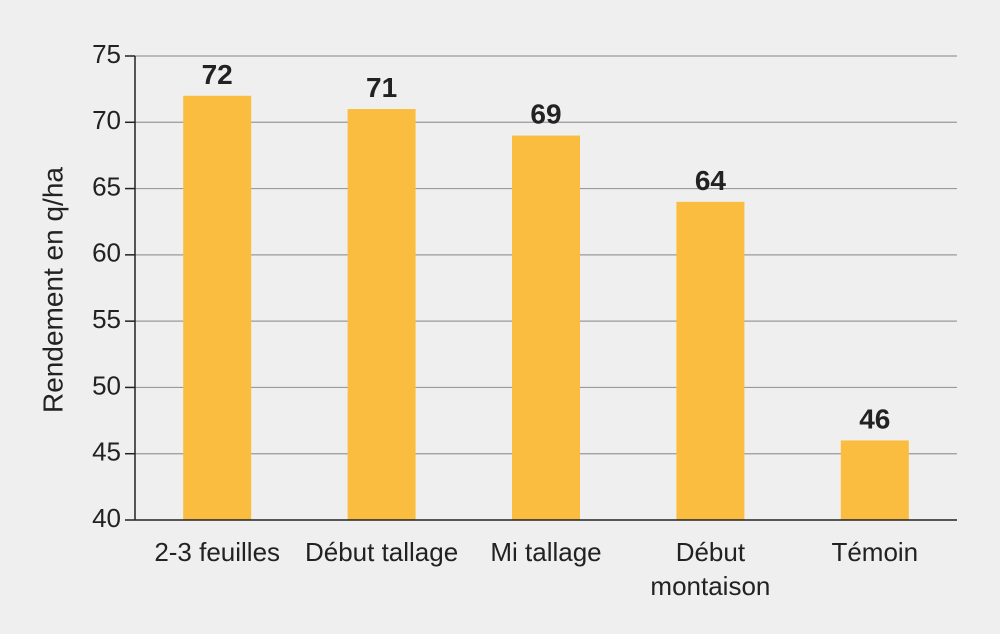  I want to click on y-tick-label: 50, so click(106, 385).